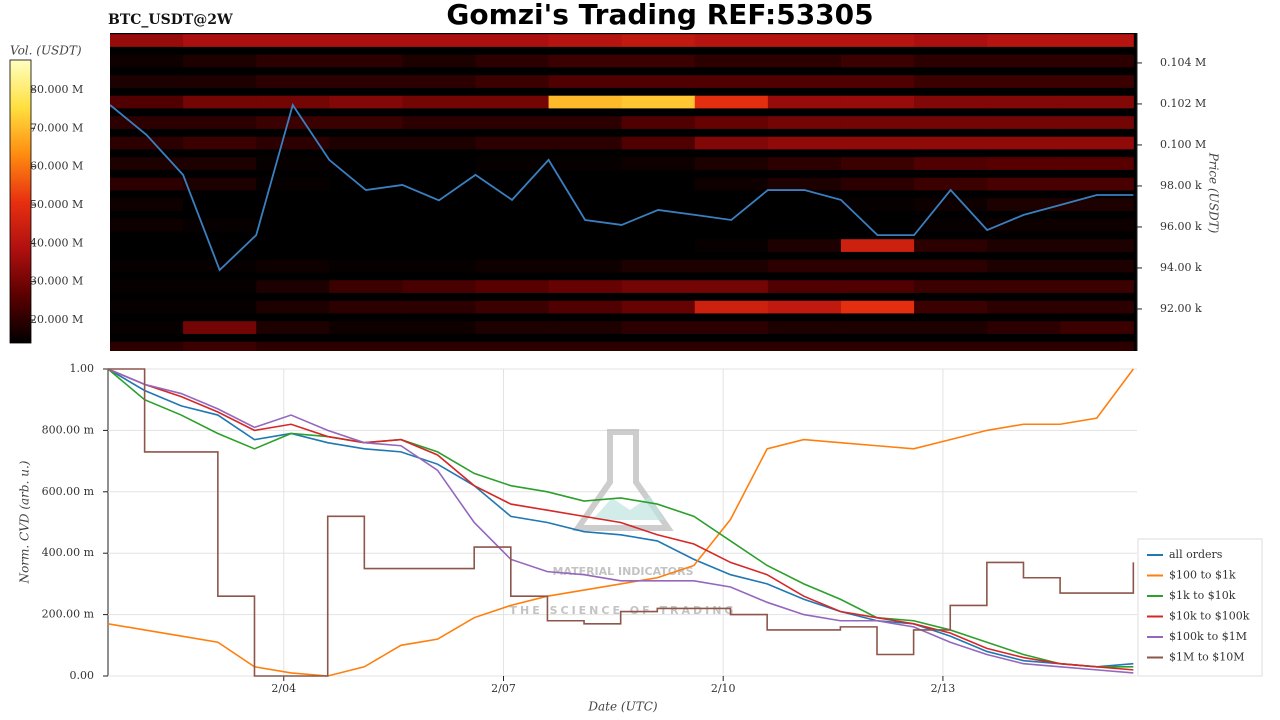  Describe the element at coordinates (1207, 657) in the screenshot. I see `legend-label: $1M to $10M` at that location.